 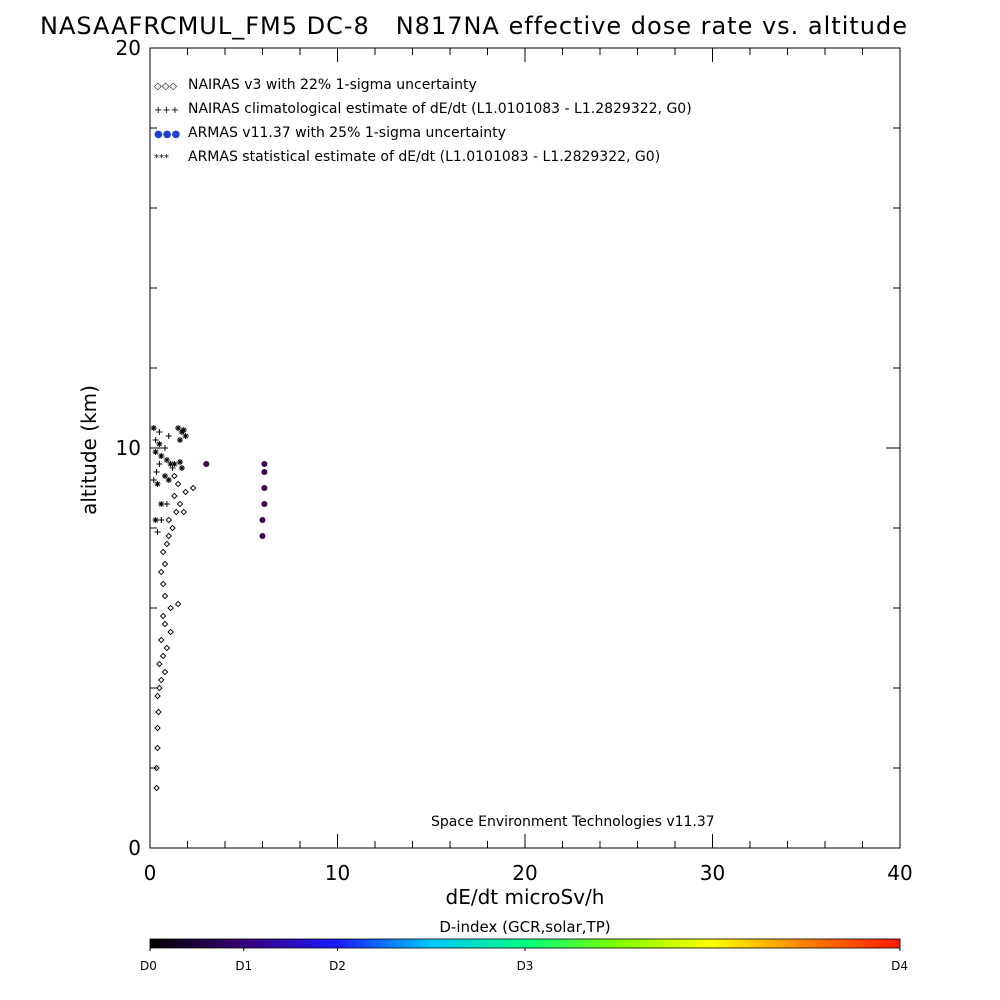 What do you see at coordinates (337, 966) in the screenshot?
I see `colorbar-label: D2` at bounding box center [337, 966].